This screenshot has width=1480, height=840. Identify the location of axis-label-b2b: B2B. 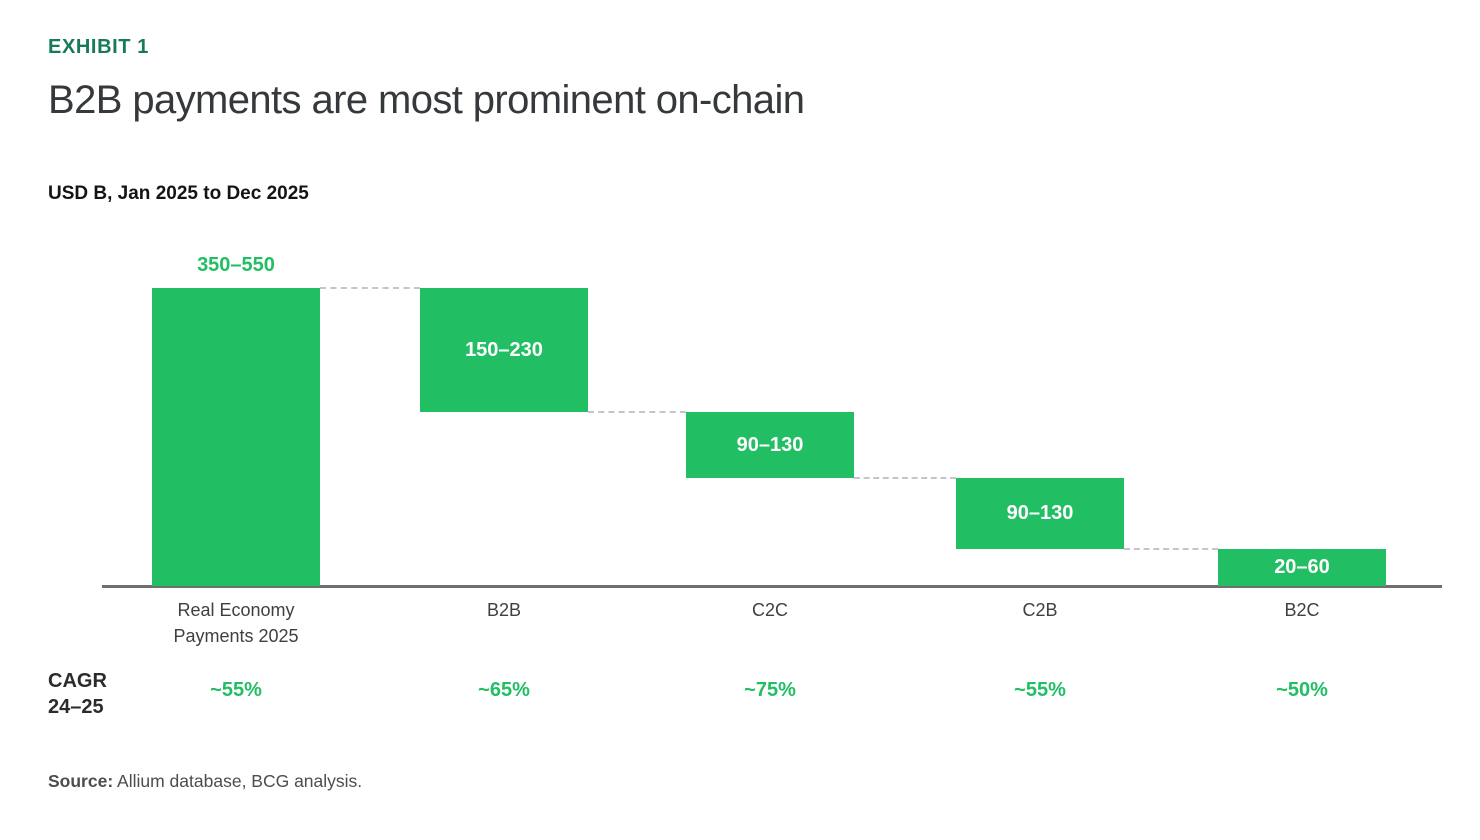
(504, 610).